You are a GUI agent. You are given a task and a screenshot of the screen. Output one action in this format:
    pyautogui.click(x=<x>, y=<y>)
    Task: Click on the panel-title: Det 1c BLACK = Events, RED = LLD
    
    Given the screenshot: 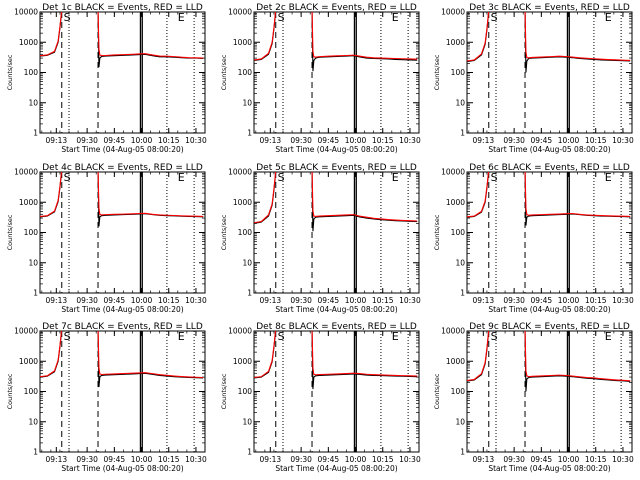 What is the action you would take?
    pyautogui.click(x=122, y=8)
    